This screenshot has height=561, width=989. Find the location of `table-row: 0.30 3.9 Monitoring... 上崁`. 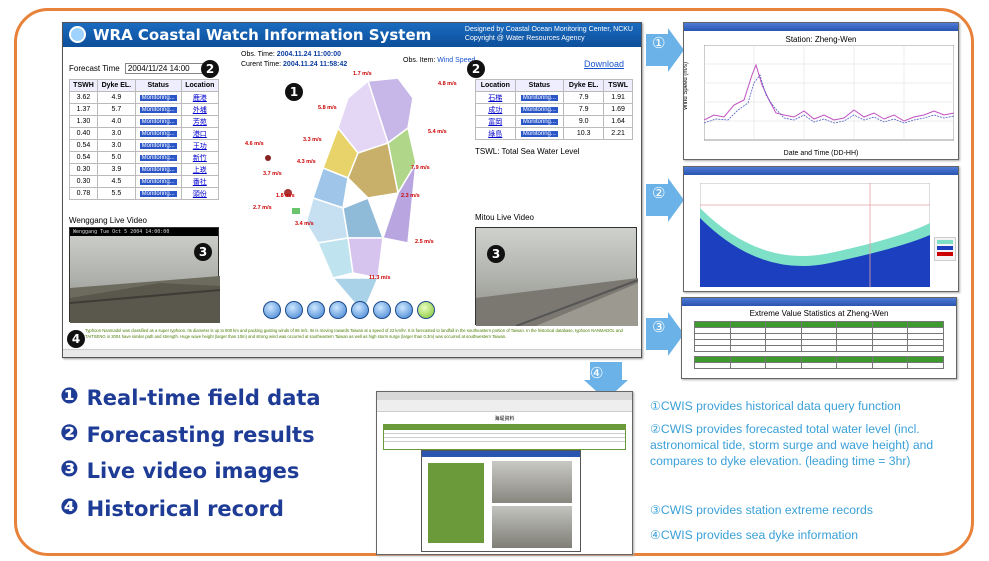

table-row: 0.30 3.9 Monitoring... 上崁 is located at coordinates (144, 169).